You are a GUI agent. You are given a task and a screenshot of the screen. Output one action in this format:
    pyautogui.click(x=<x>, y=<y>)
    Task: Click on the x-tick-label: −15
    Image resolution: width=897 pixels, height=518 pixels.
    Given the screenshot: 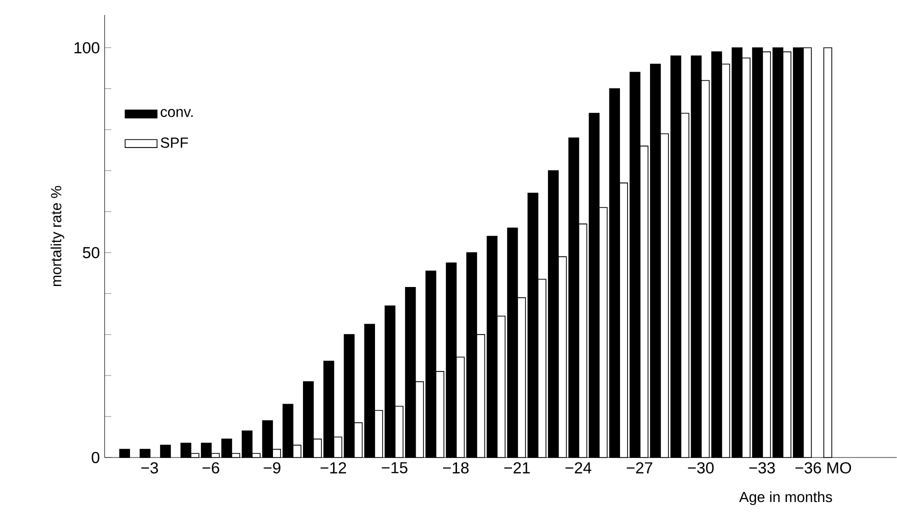 What is the action you would take?
    pyautogui.click(x=395, y=468)
    